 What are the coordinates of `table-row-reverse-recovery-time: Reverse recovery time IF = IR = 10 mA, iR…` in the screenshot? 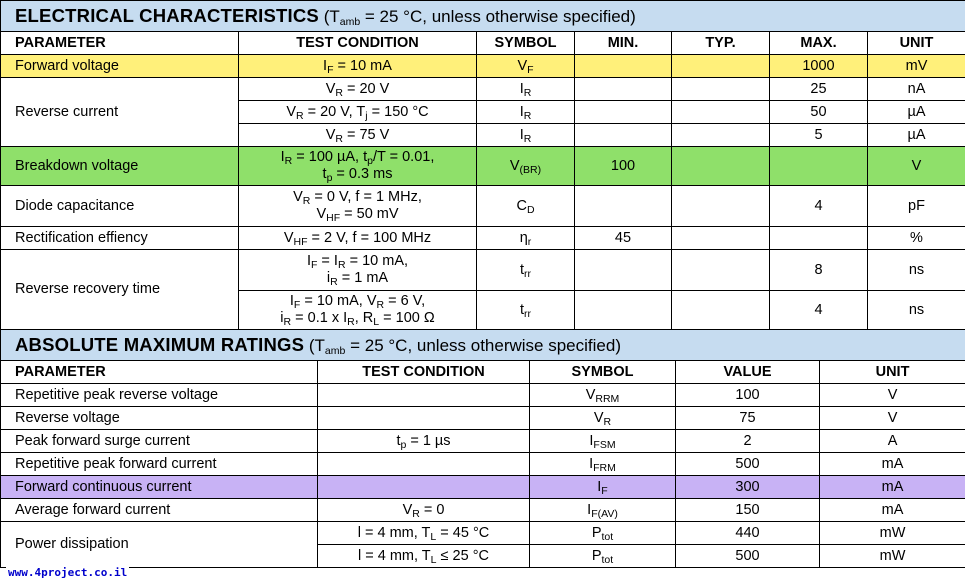 It's located at (482, 289).